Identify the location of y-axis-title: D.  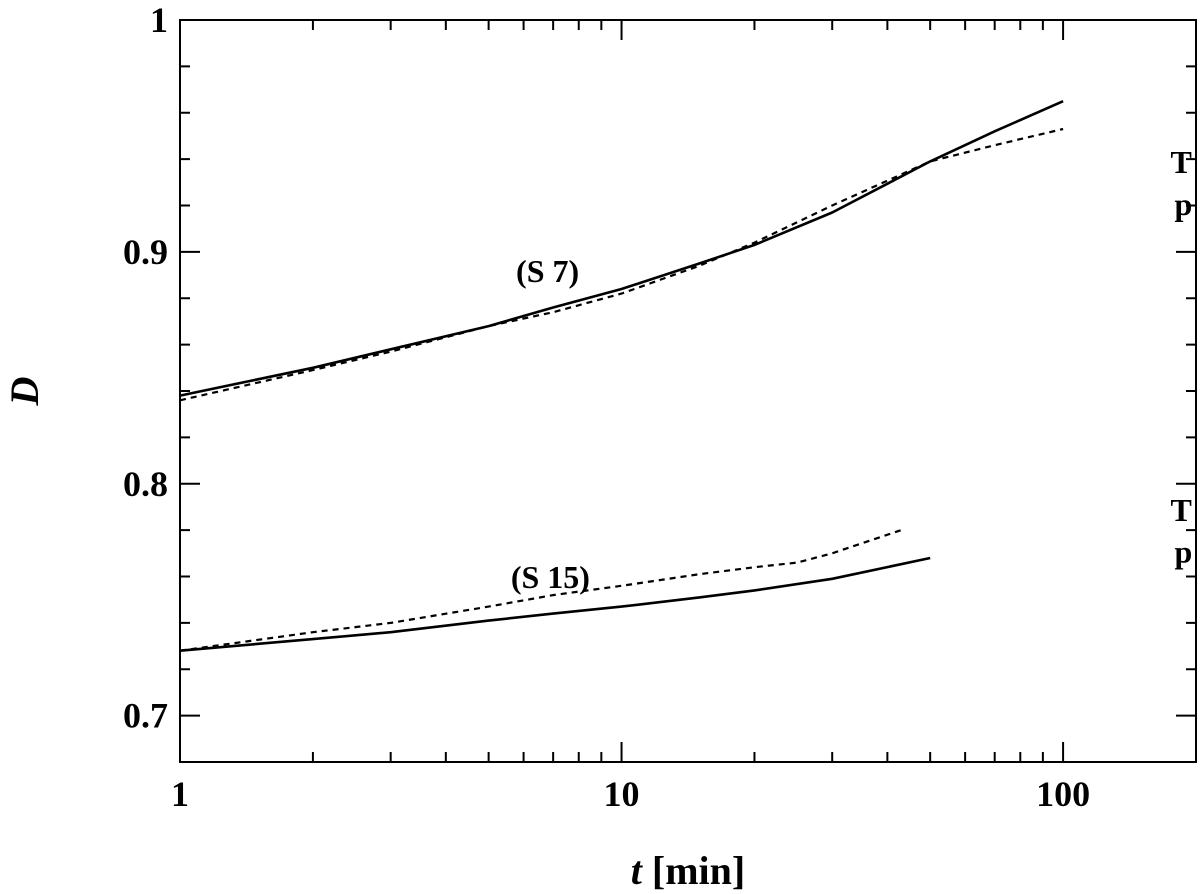
(24, 392).